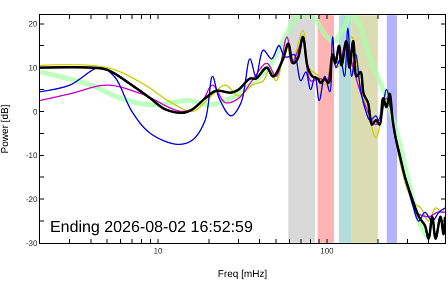 This screenshot has width=448, height=281. I want to click on y-tick-label: -10, so click(32, 155).